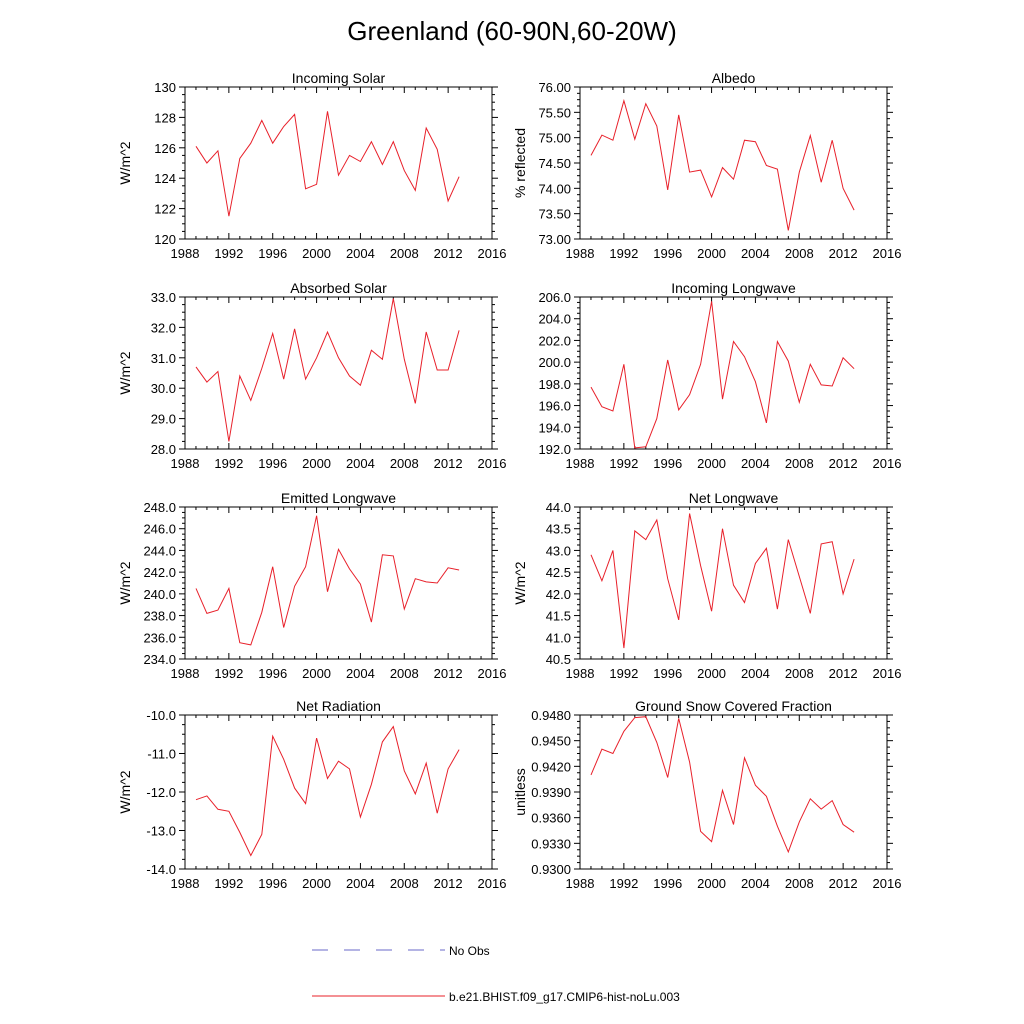 The image size is (1024, 1024). What do you see at coordinates (161, 869) in the screenshot?
I see `y-tick-label: -14.0` at bounding box center [161, 869].